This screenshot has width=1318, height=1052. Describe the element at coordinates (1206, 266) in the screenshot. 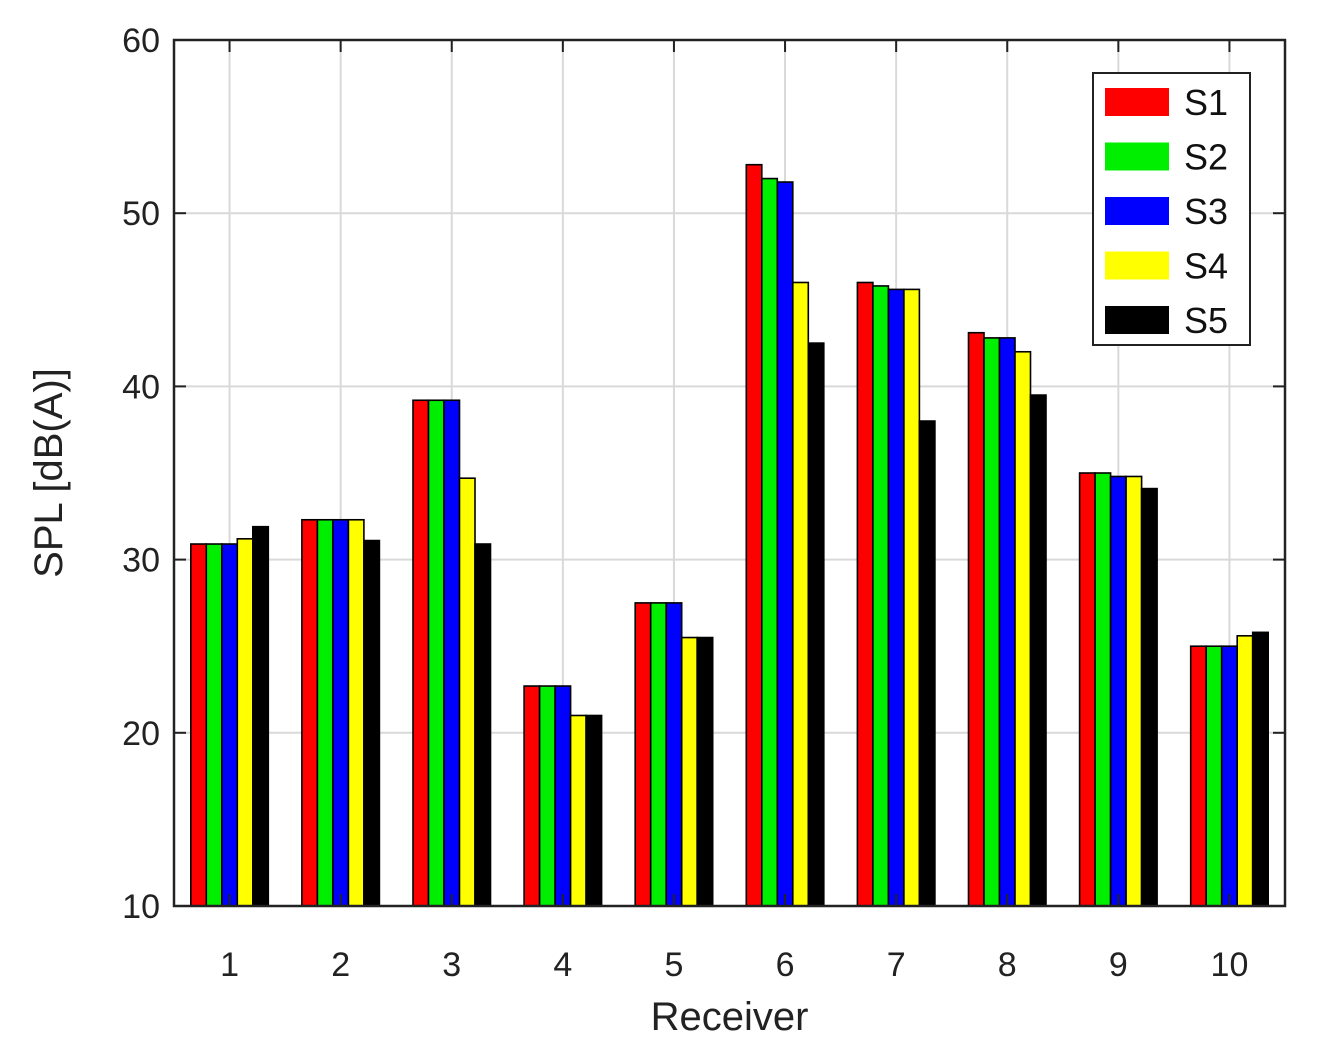

I see `legend-label-s4: S4` at that location.